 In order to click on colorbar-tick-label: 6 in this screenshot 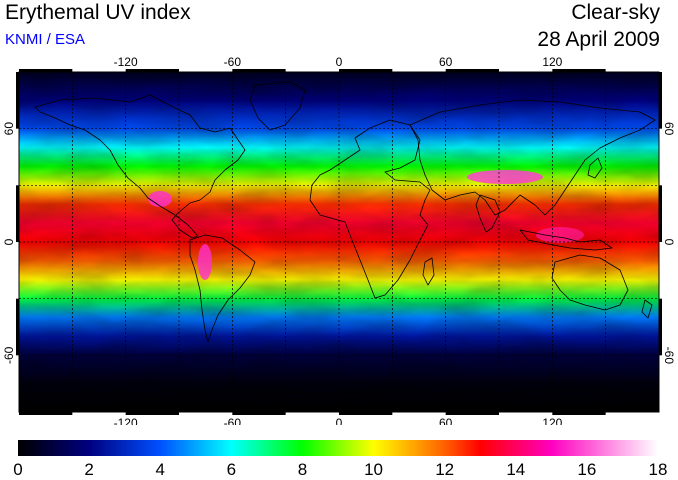, I will do `click(231, 469)`.